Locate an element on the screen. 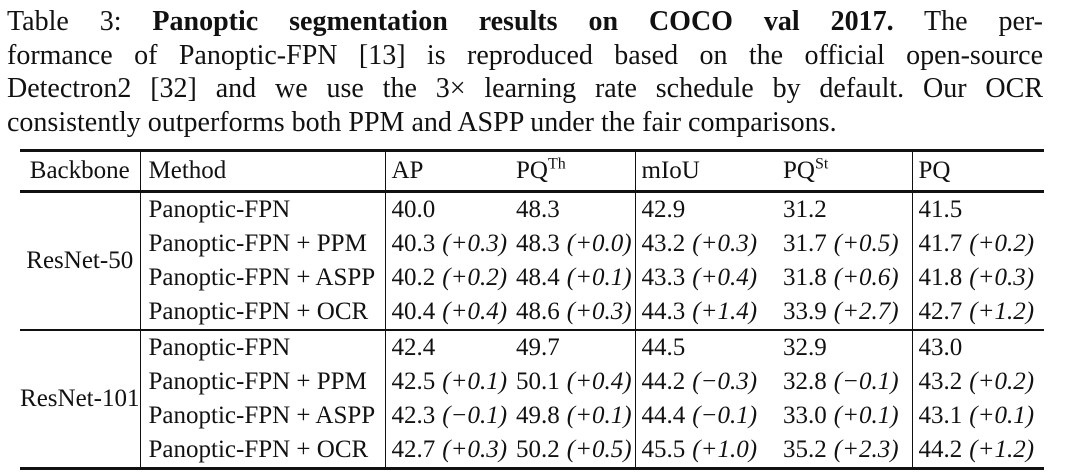  metric-value: 41.8 is located at coordinates (940, 277).